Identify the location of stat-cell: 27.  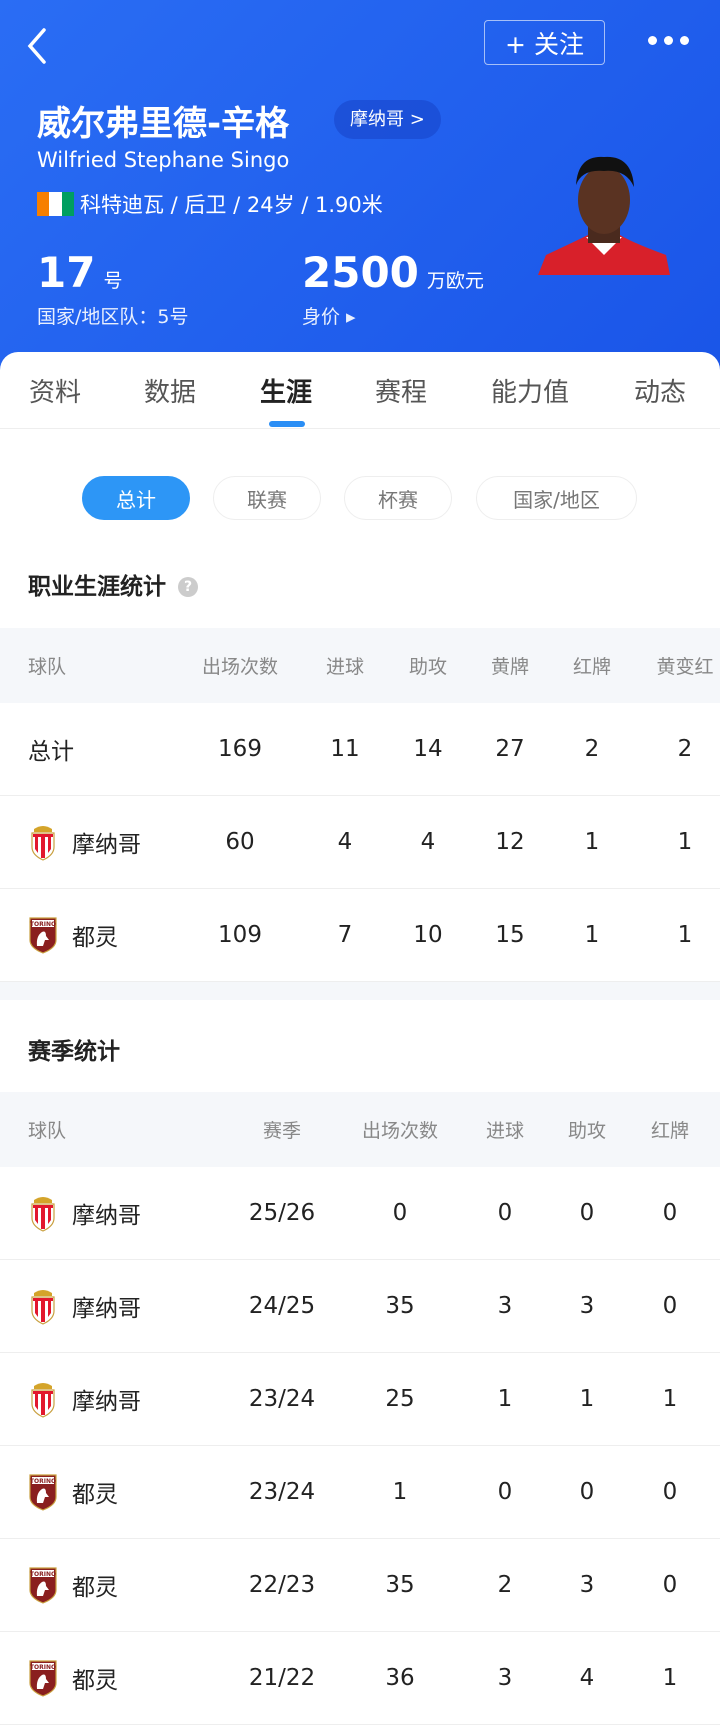
(510, 749).